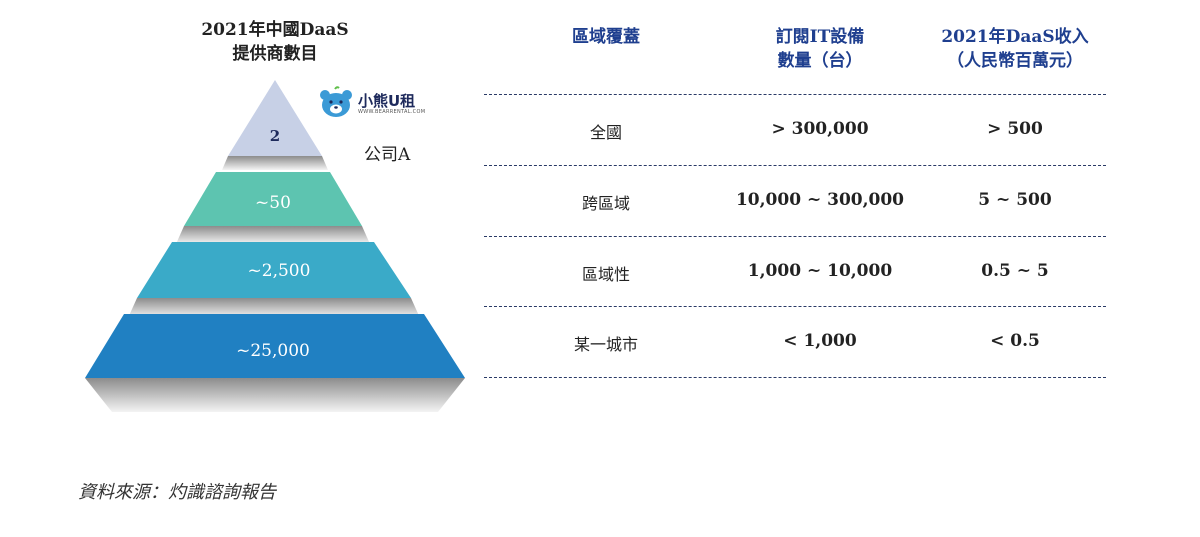  Describe the element at coordinates (820, 61) in the screenshot. I see `header-devices-line2: 數量（台）` at that location.